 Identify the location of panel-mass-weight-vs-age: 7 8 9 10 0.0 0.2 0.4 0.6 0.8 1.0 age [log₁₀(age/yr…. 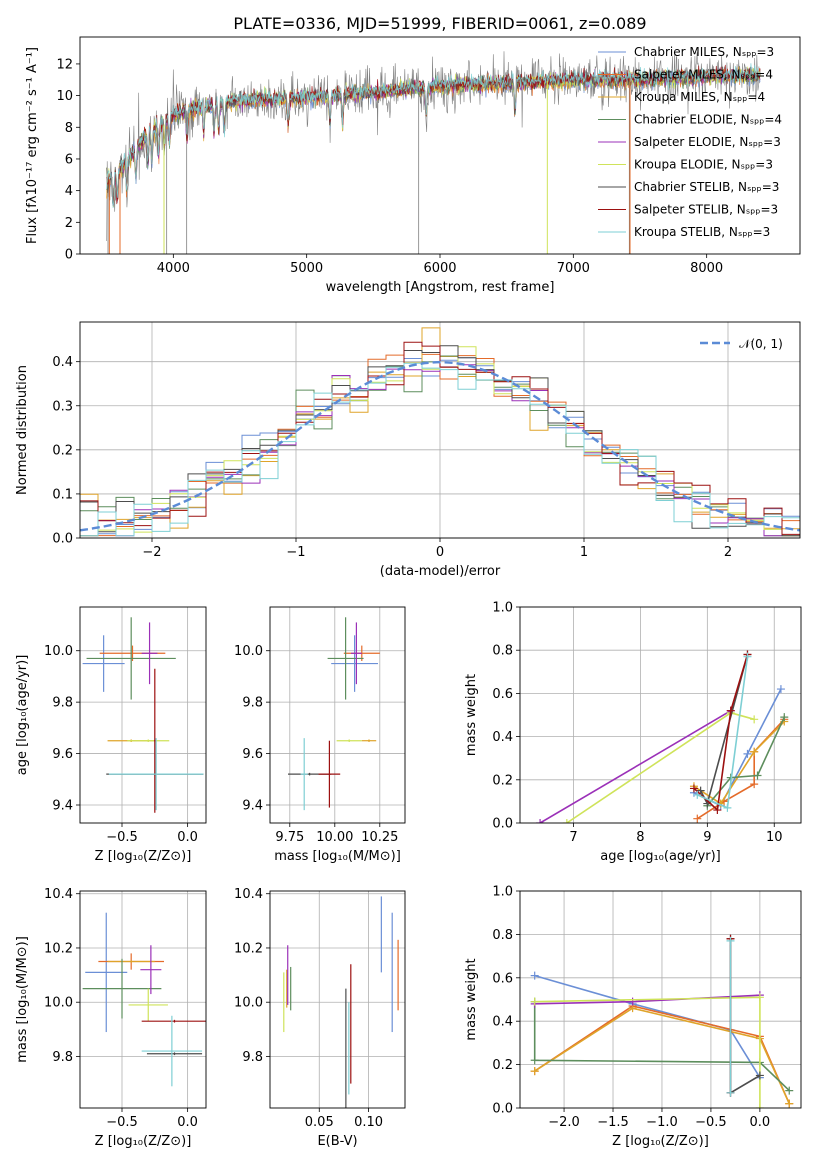
(633, 732).